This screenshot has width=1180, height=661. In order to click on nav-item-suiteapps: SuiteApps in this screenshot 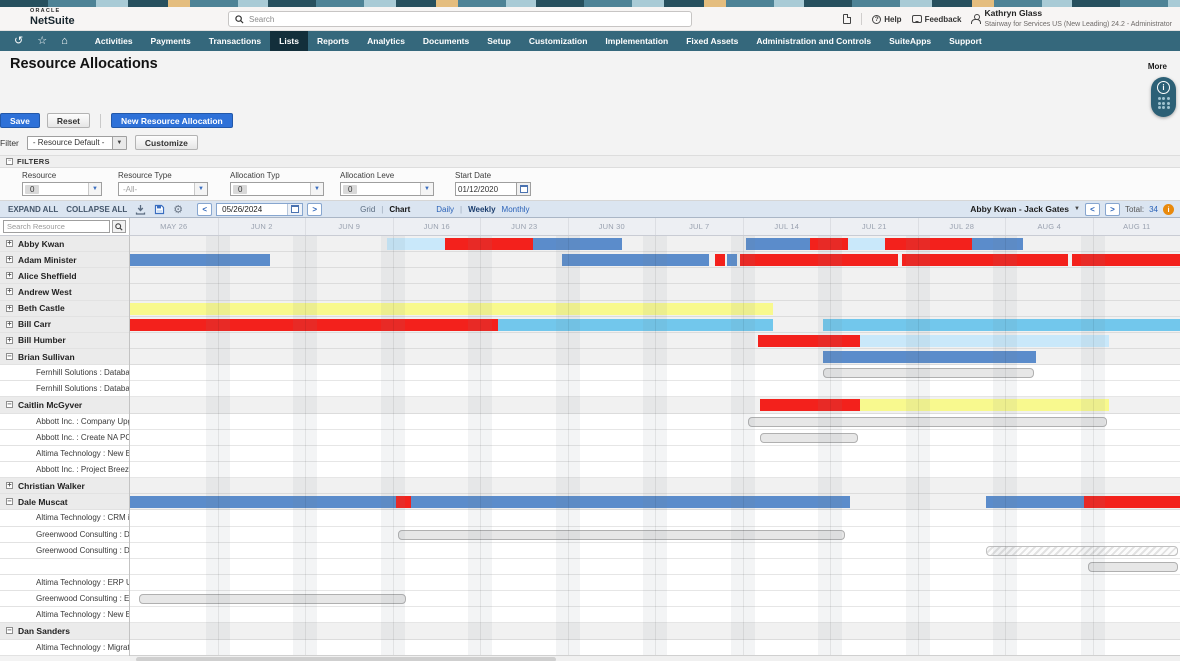, I will do `click(910, 41)`.